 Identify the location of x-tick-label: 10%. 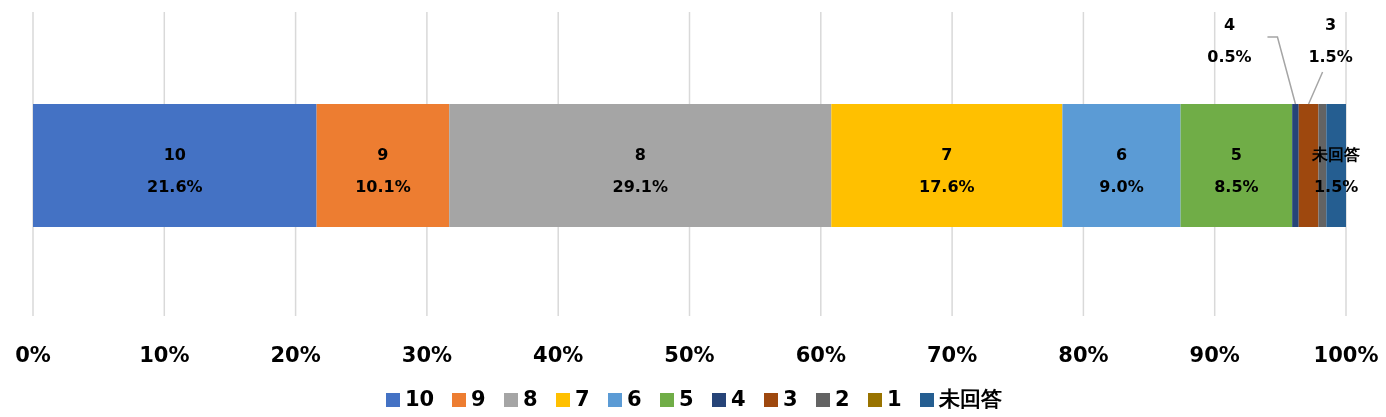
(164, 355).